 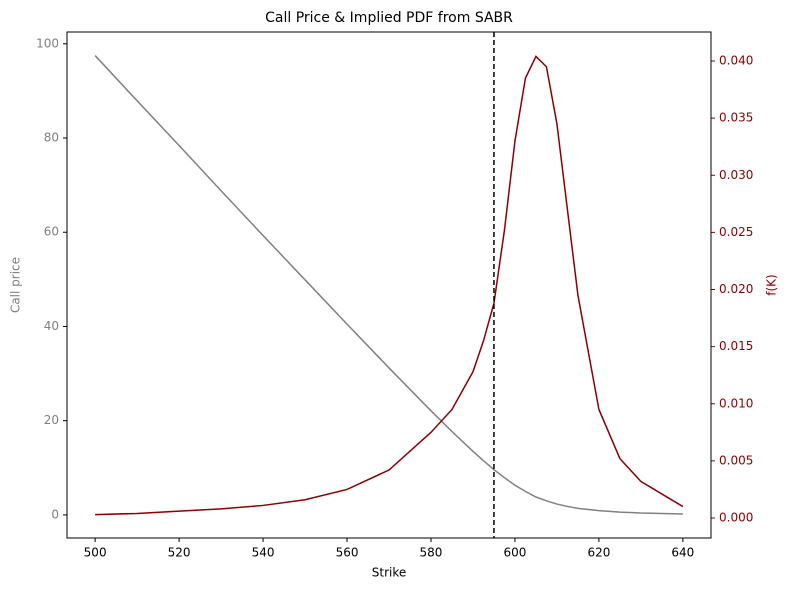 I want to click on x-tick-label: 640, so click(x=682, y=553).